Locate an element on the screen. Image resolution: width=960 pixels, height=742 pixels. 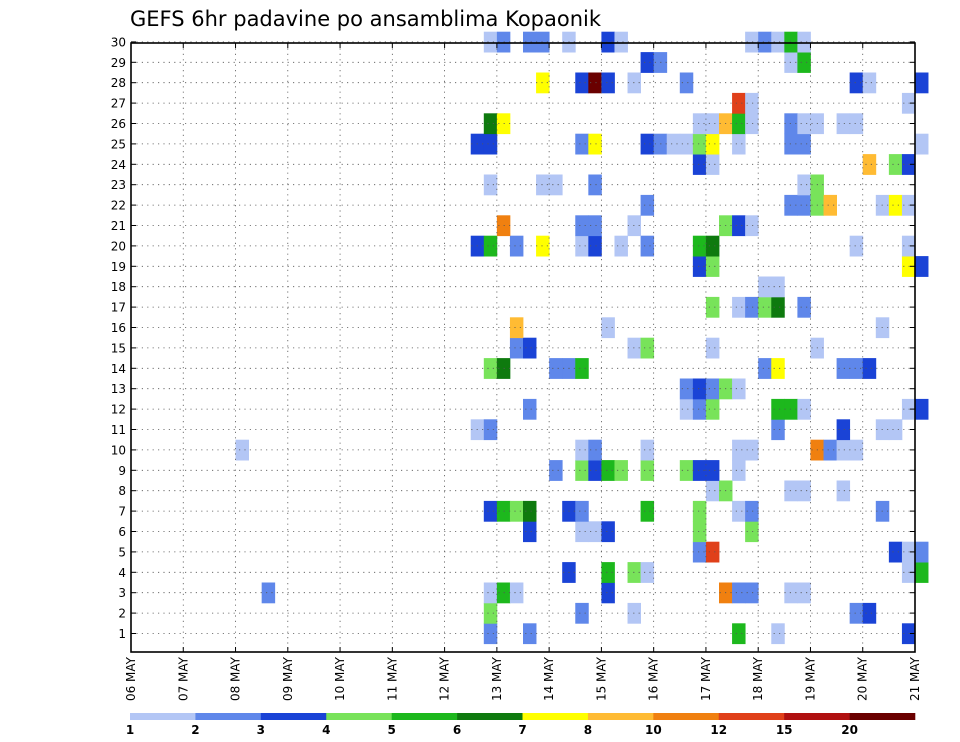
y-tick-label: 17 is located at coordinates (118, 308).